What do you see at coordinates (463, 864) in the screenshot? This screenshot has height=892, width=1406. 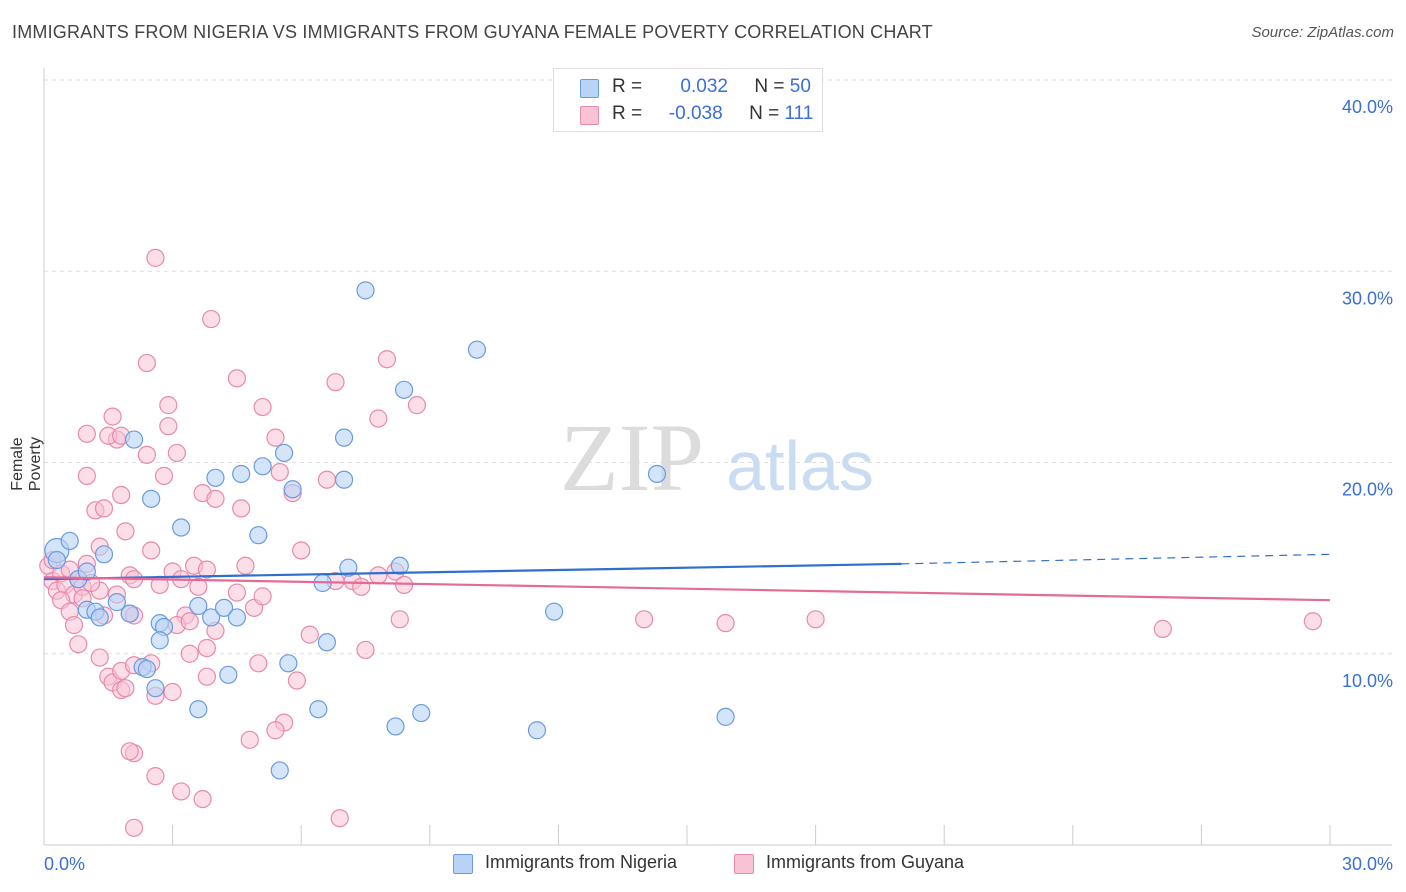 I see `nigeria-legend-swatch` at bounding box center [463, 864].